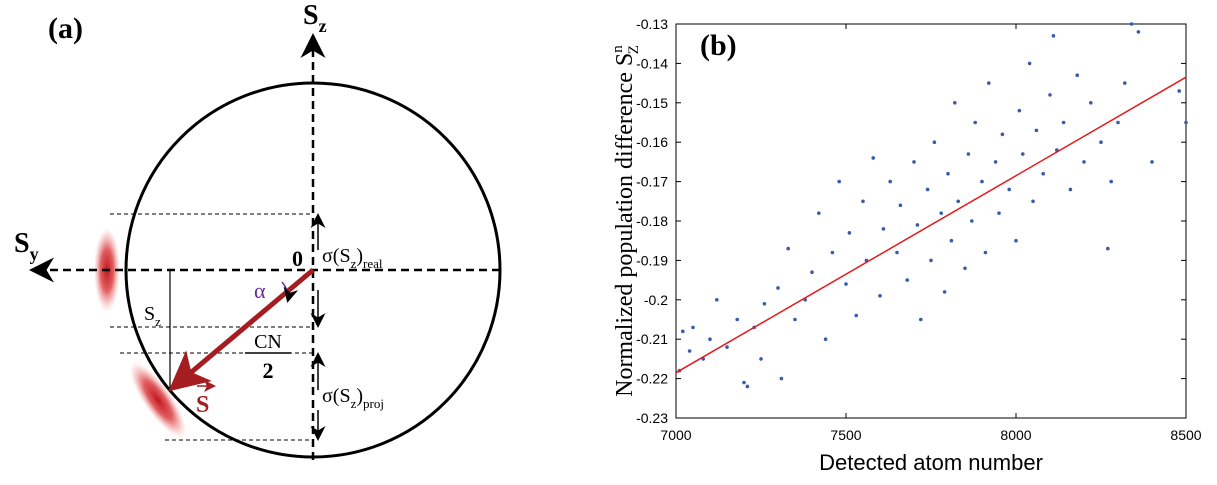 This screenshot has width=1217, height=485. Describe the element at coordinates (652, 103) in the screenshot. I see `y-tick-label: -0.15` at that location.